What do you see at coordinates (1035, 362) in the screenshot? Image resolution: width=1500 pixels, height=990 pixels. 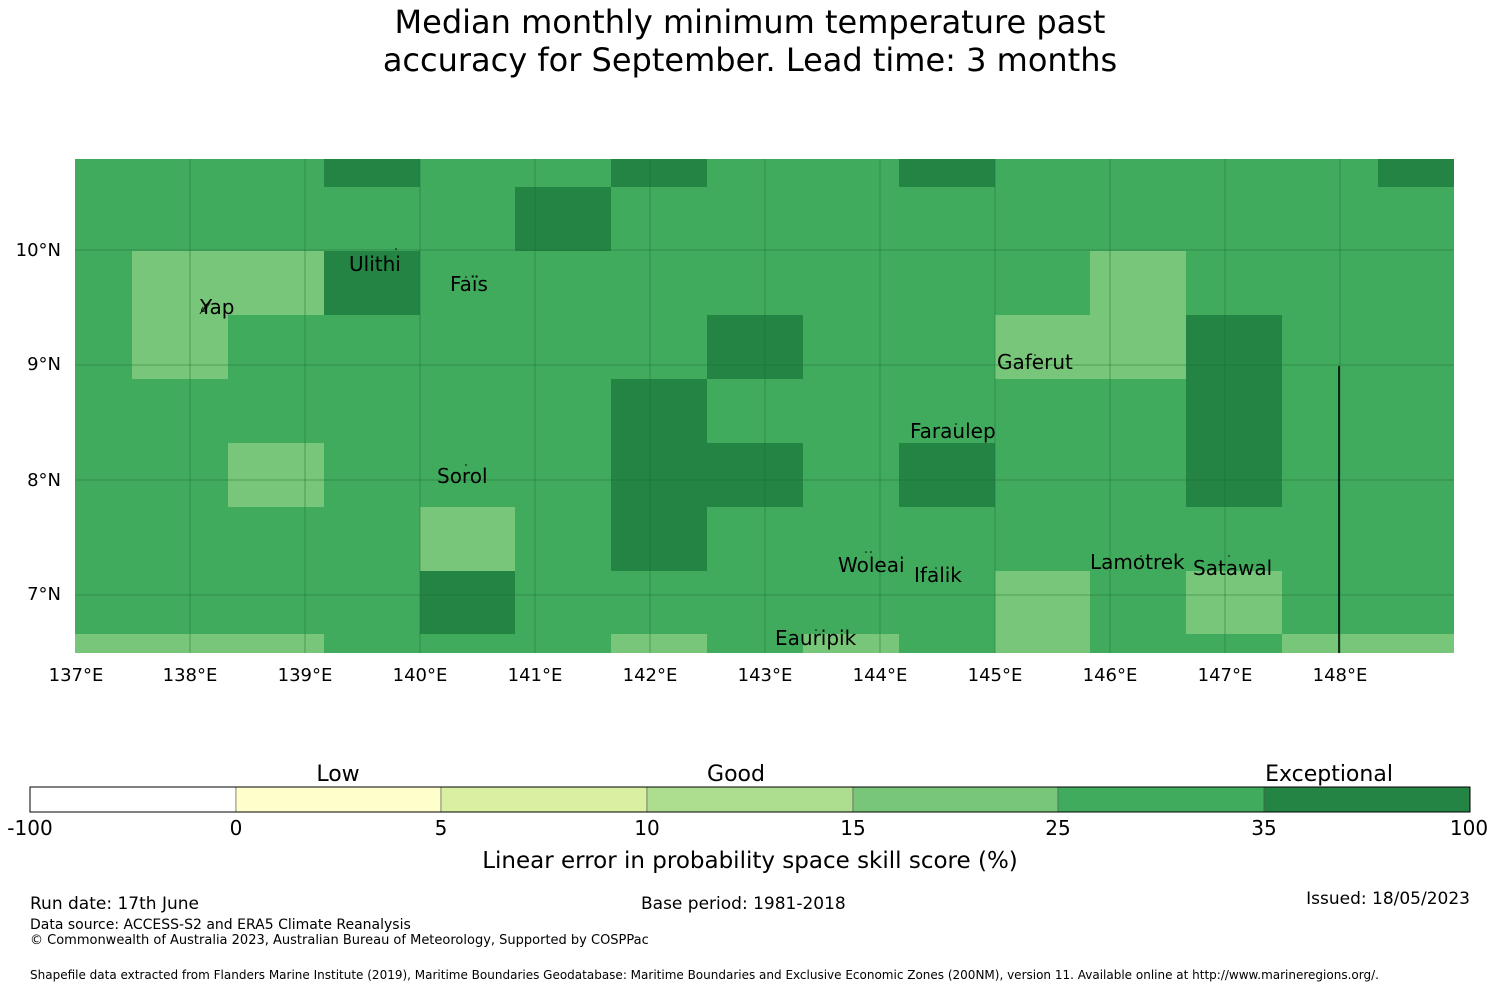 I see `place-gaferut: Gaferut` at bounding box center [1035, 362].